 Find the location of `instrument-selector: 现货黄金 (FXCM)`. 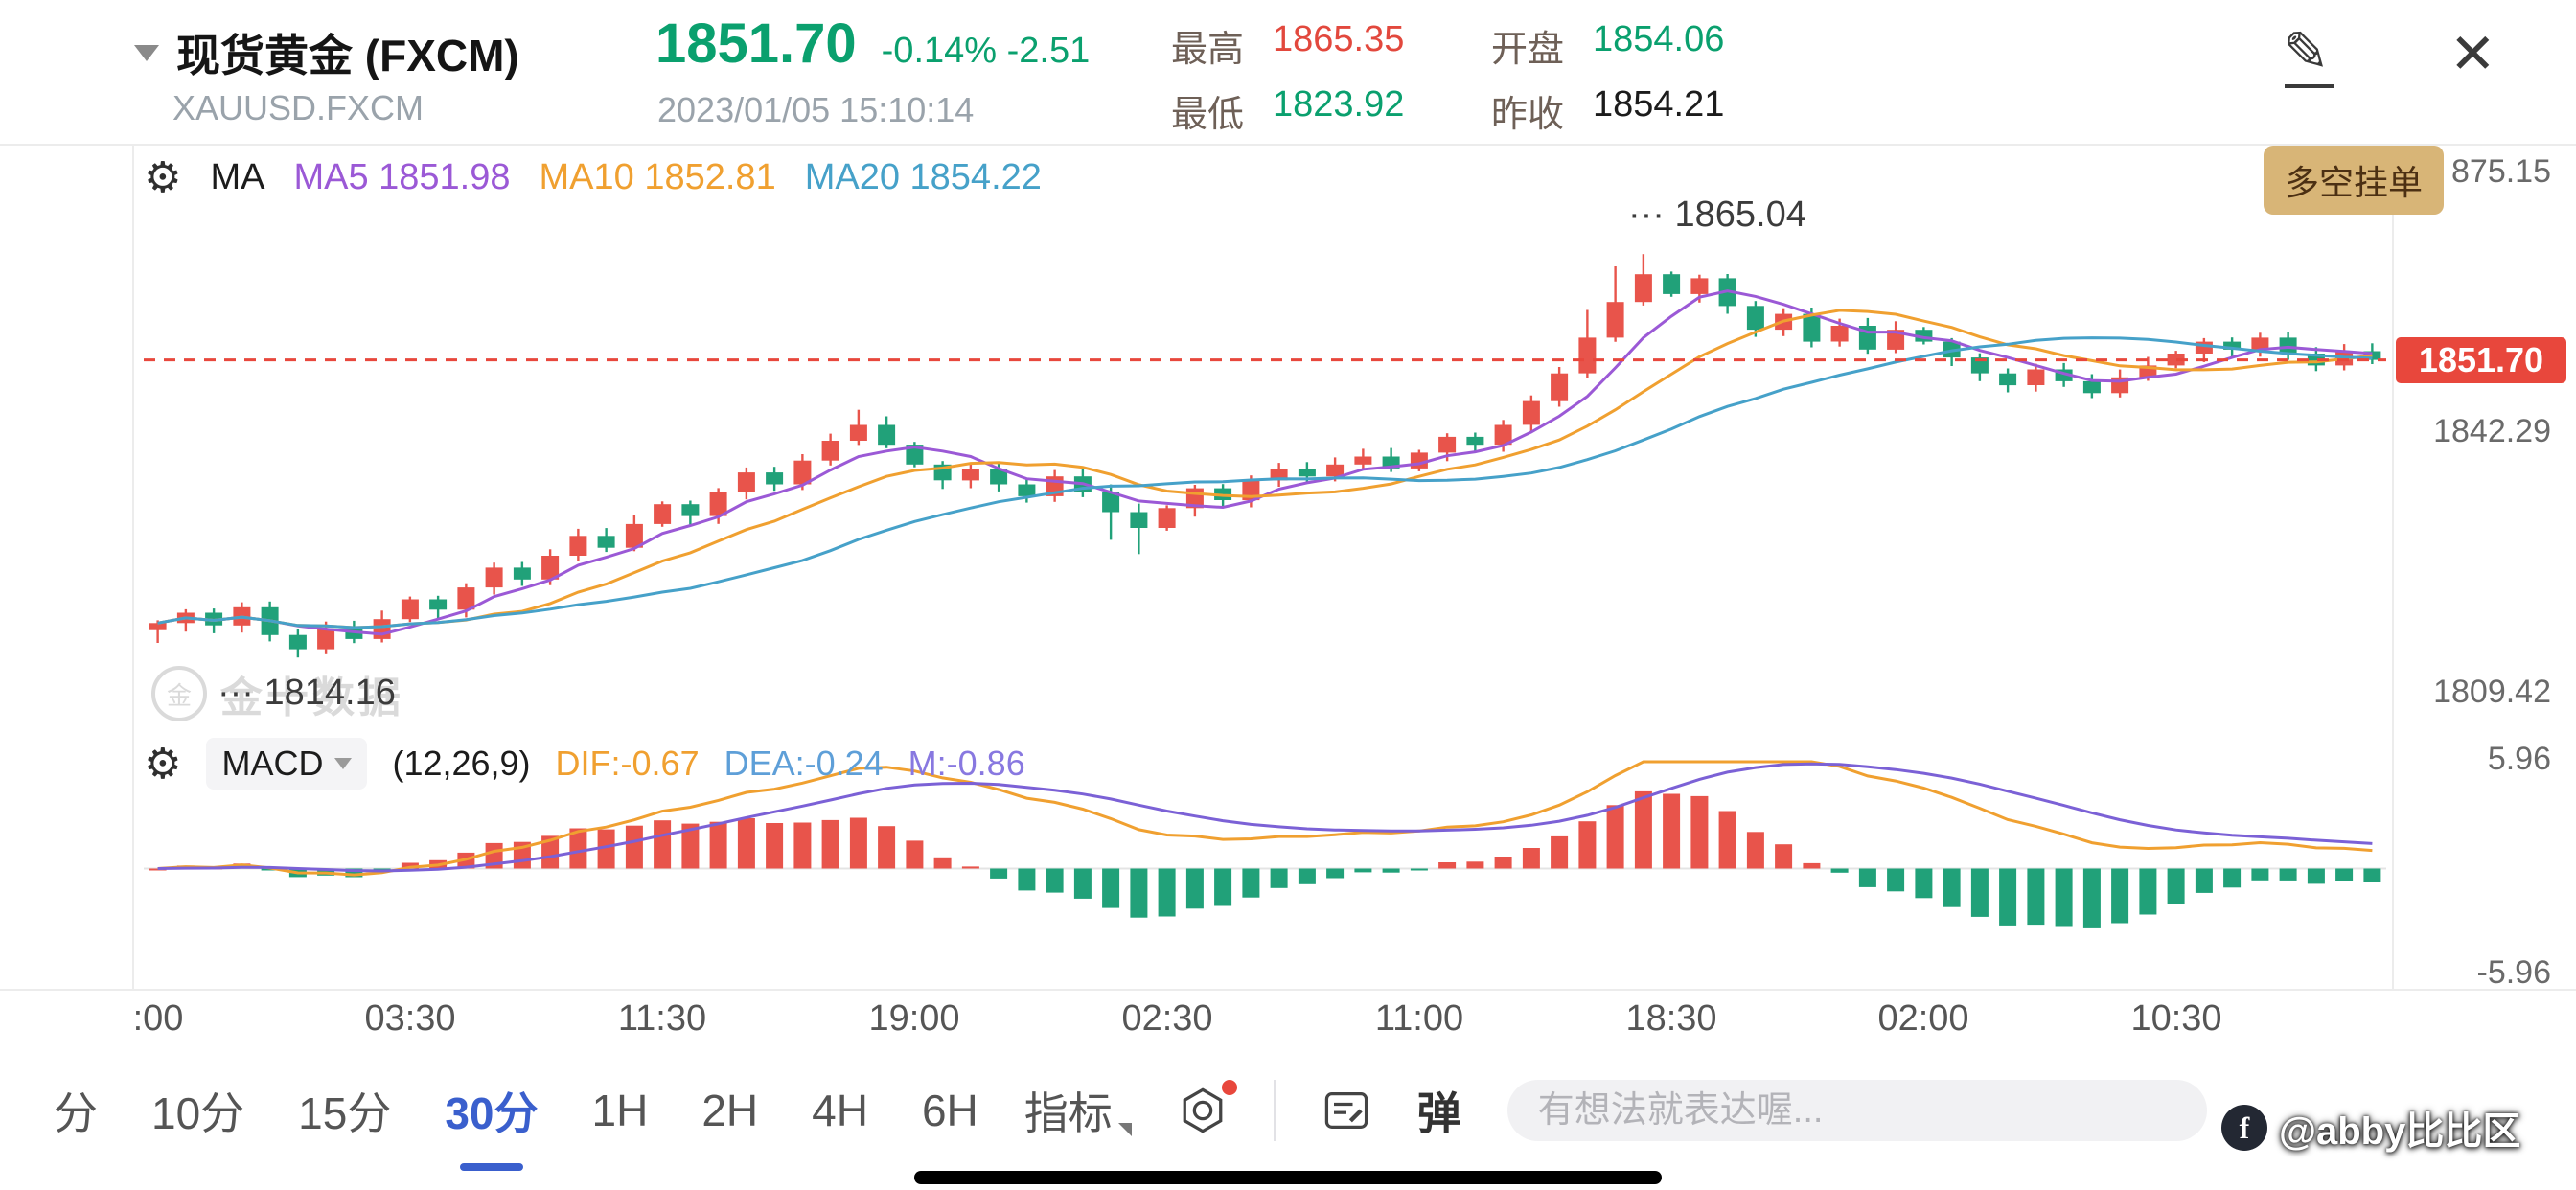

instrument-selector: 现货黄金 (FXCM) is located at coordinates (327, 53).